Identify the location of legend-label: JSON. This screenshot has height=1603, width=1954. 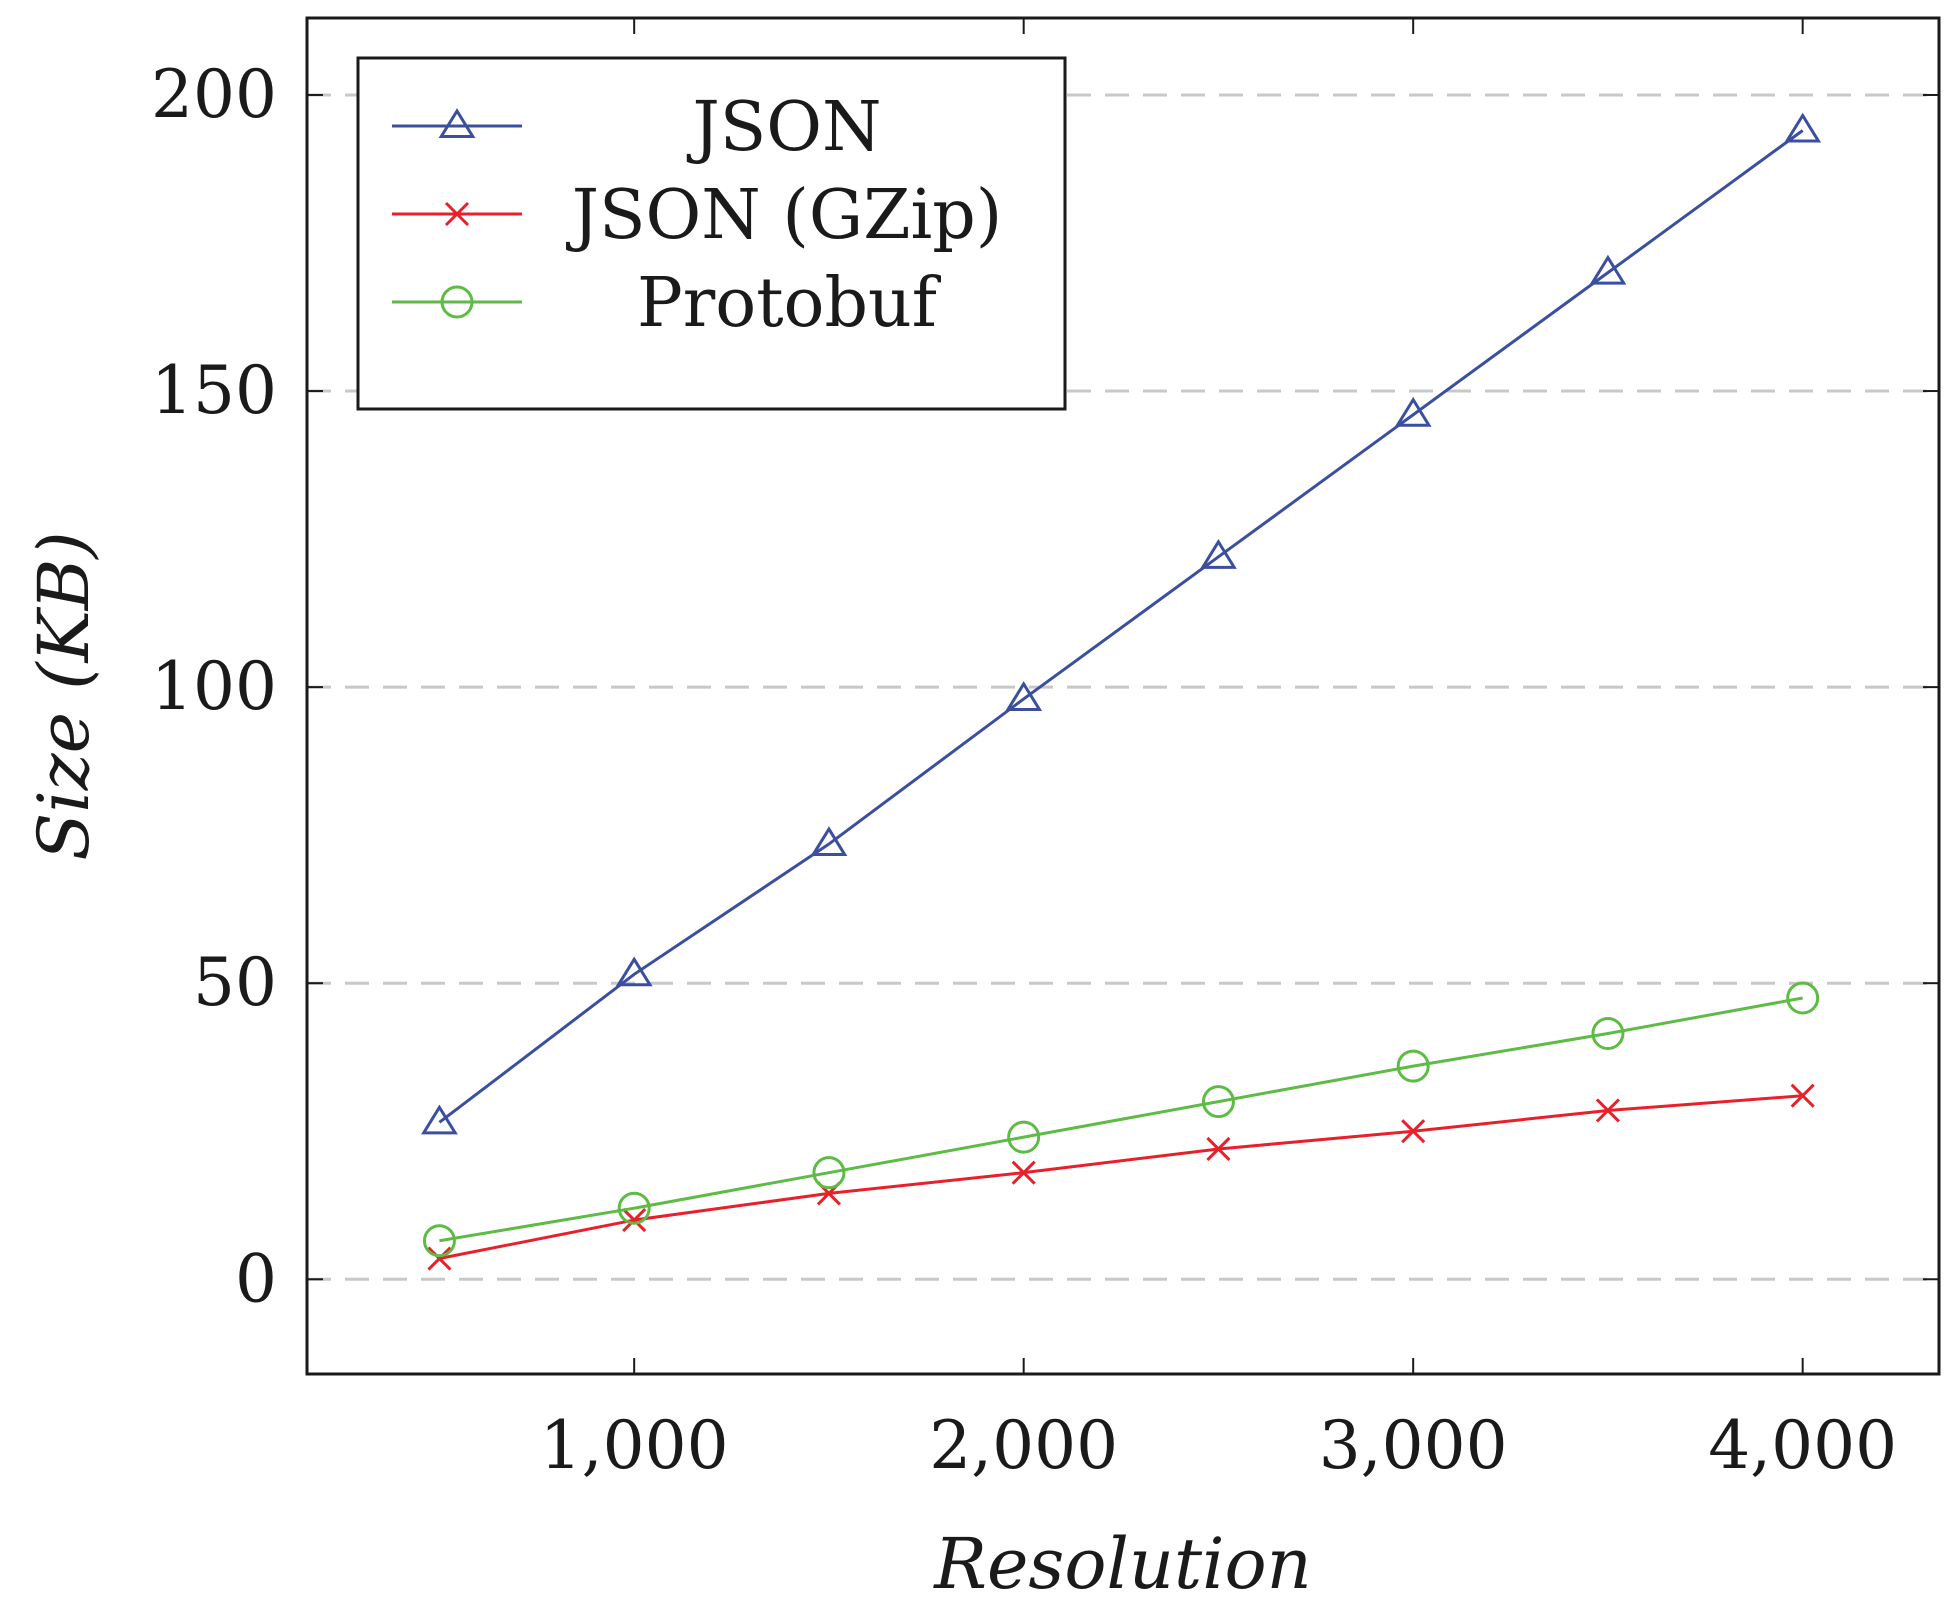
(783, 127).